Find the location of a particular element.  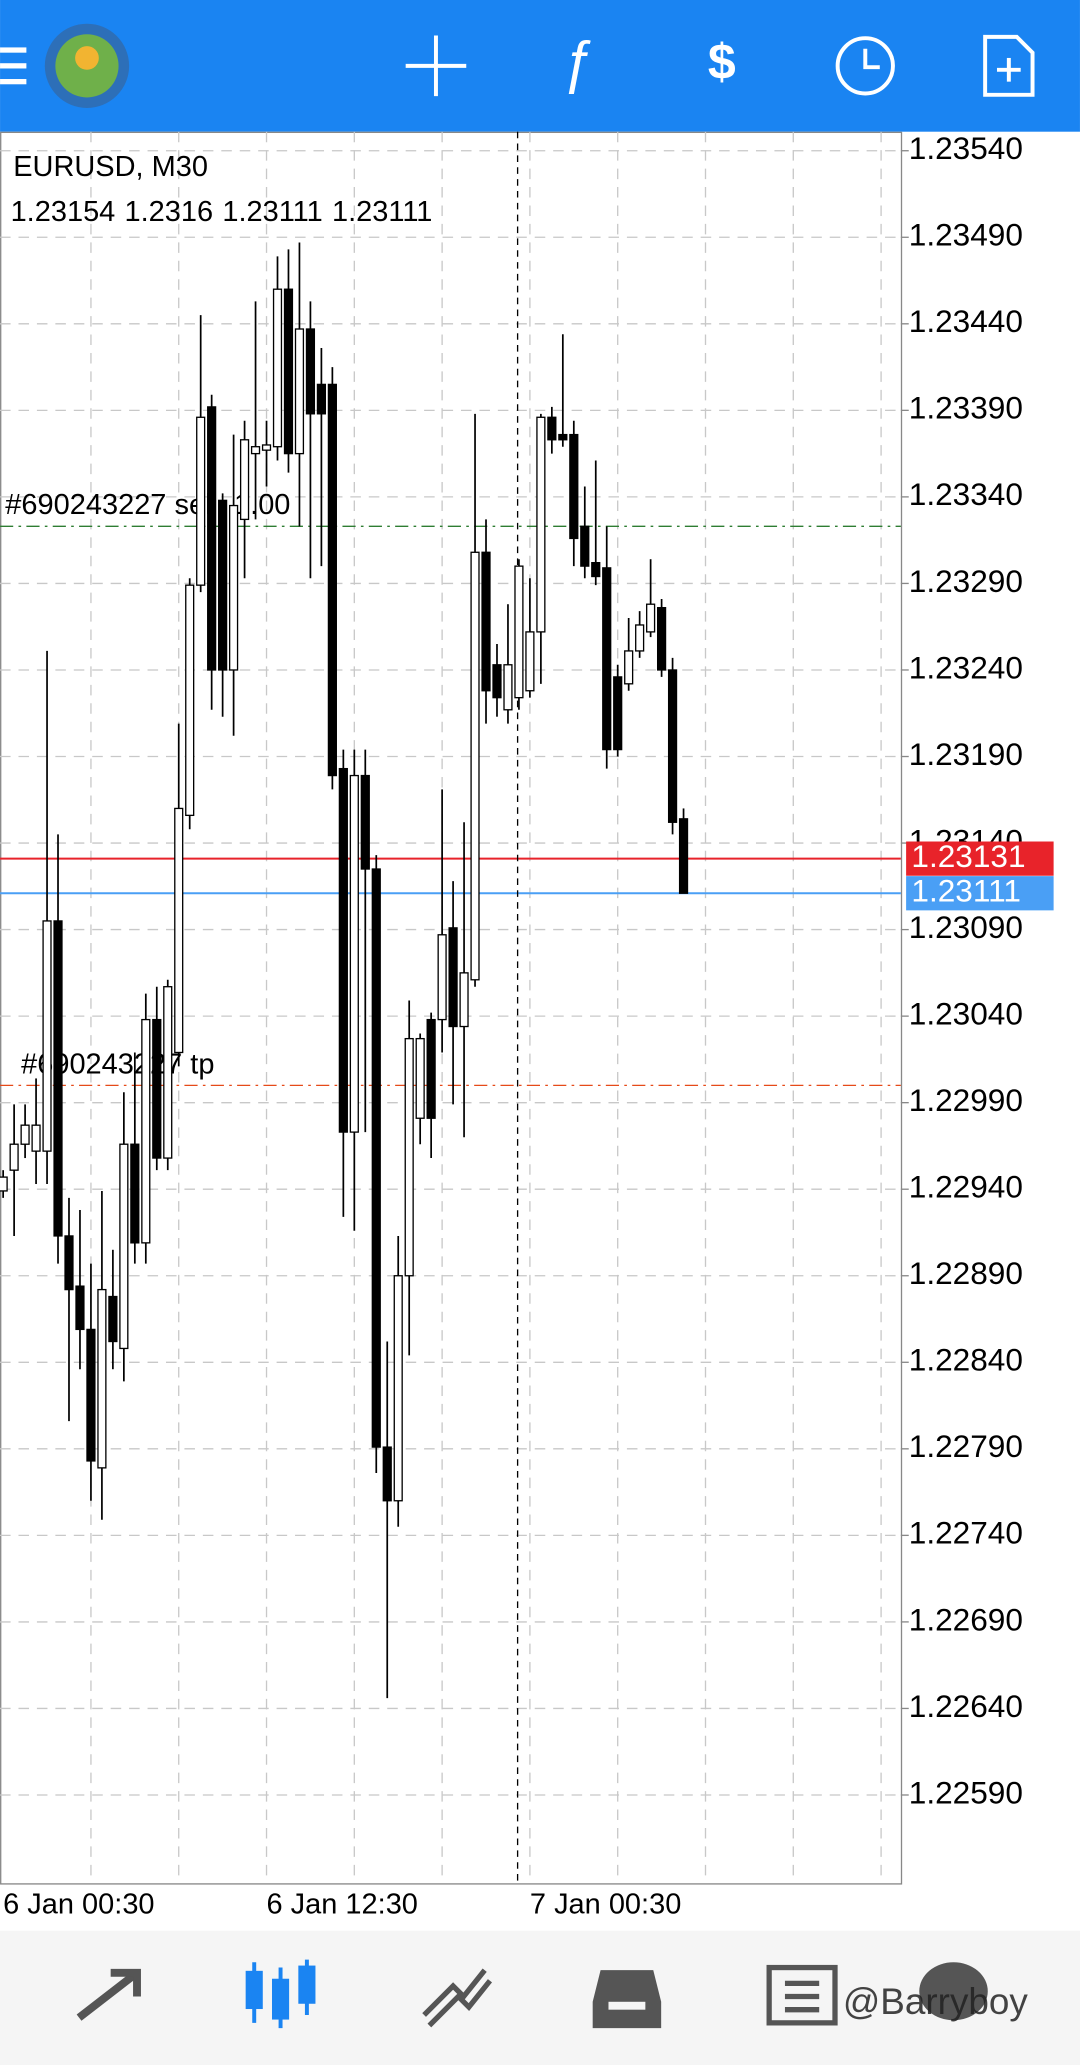

y-tick-label: 1.23340 is located at coordinates (966, 494).